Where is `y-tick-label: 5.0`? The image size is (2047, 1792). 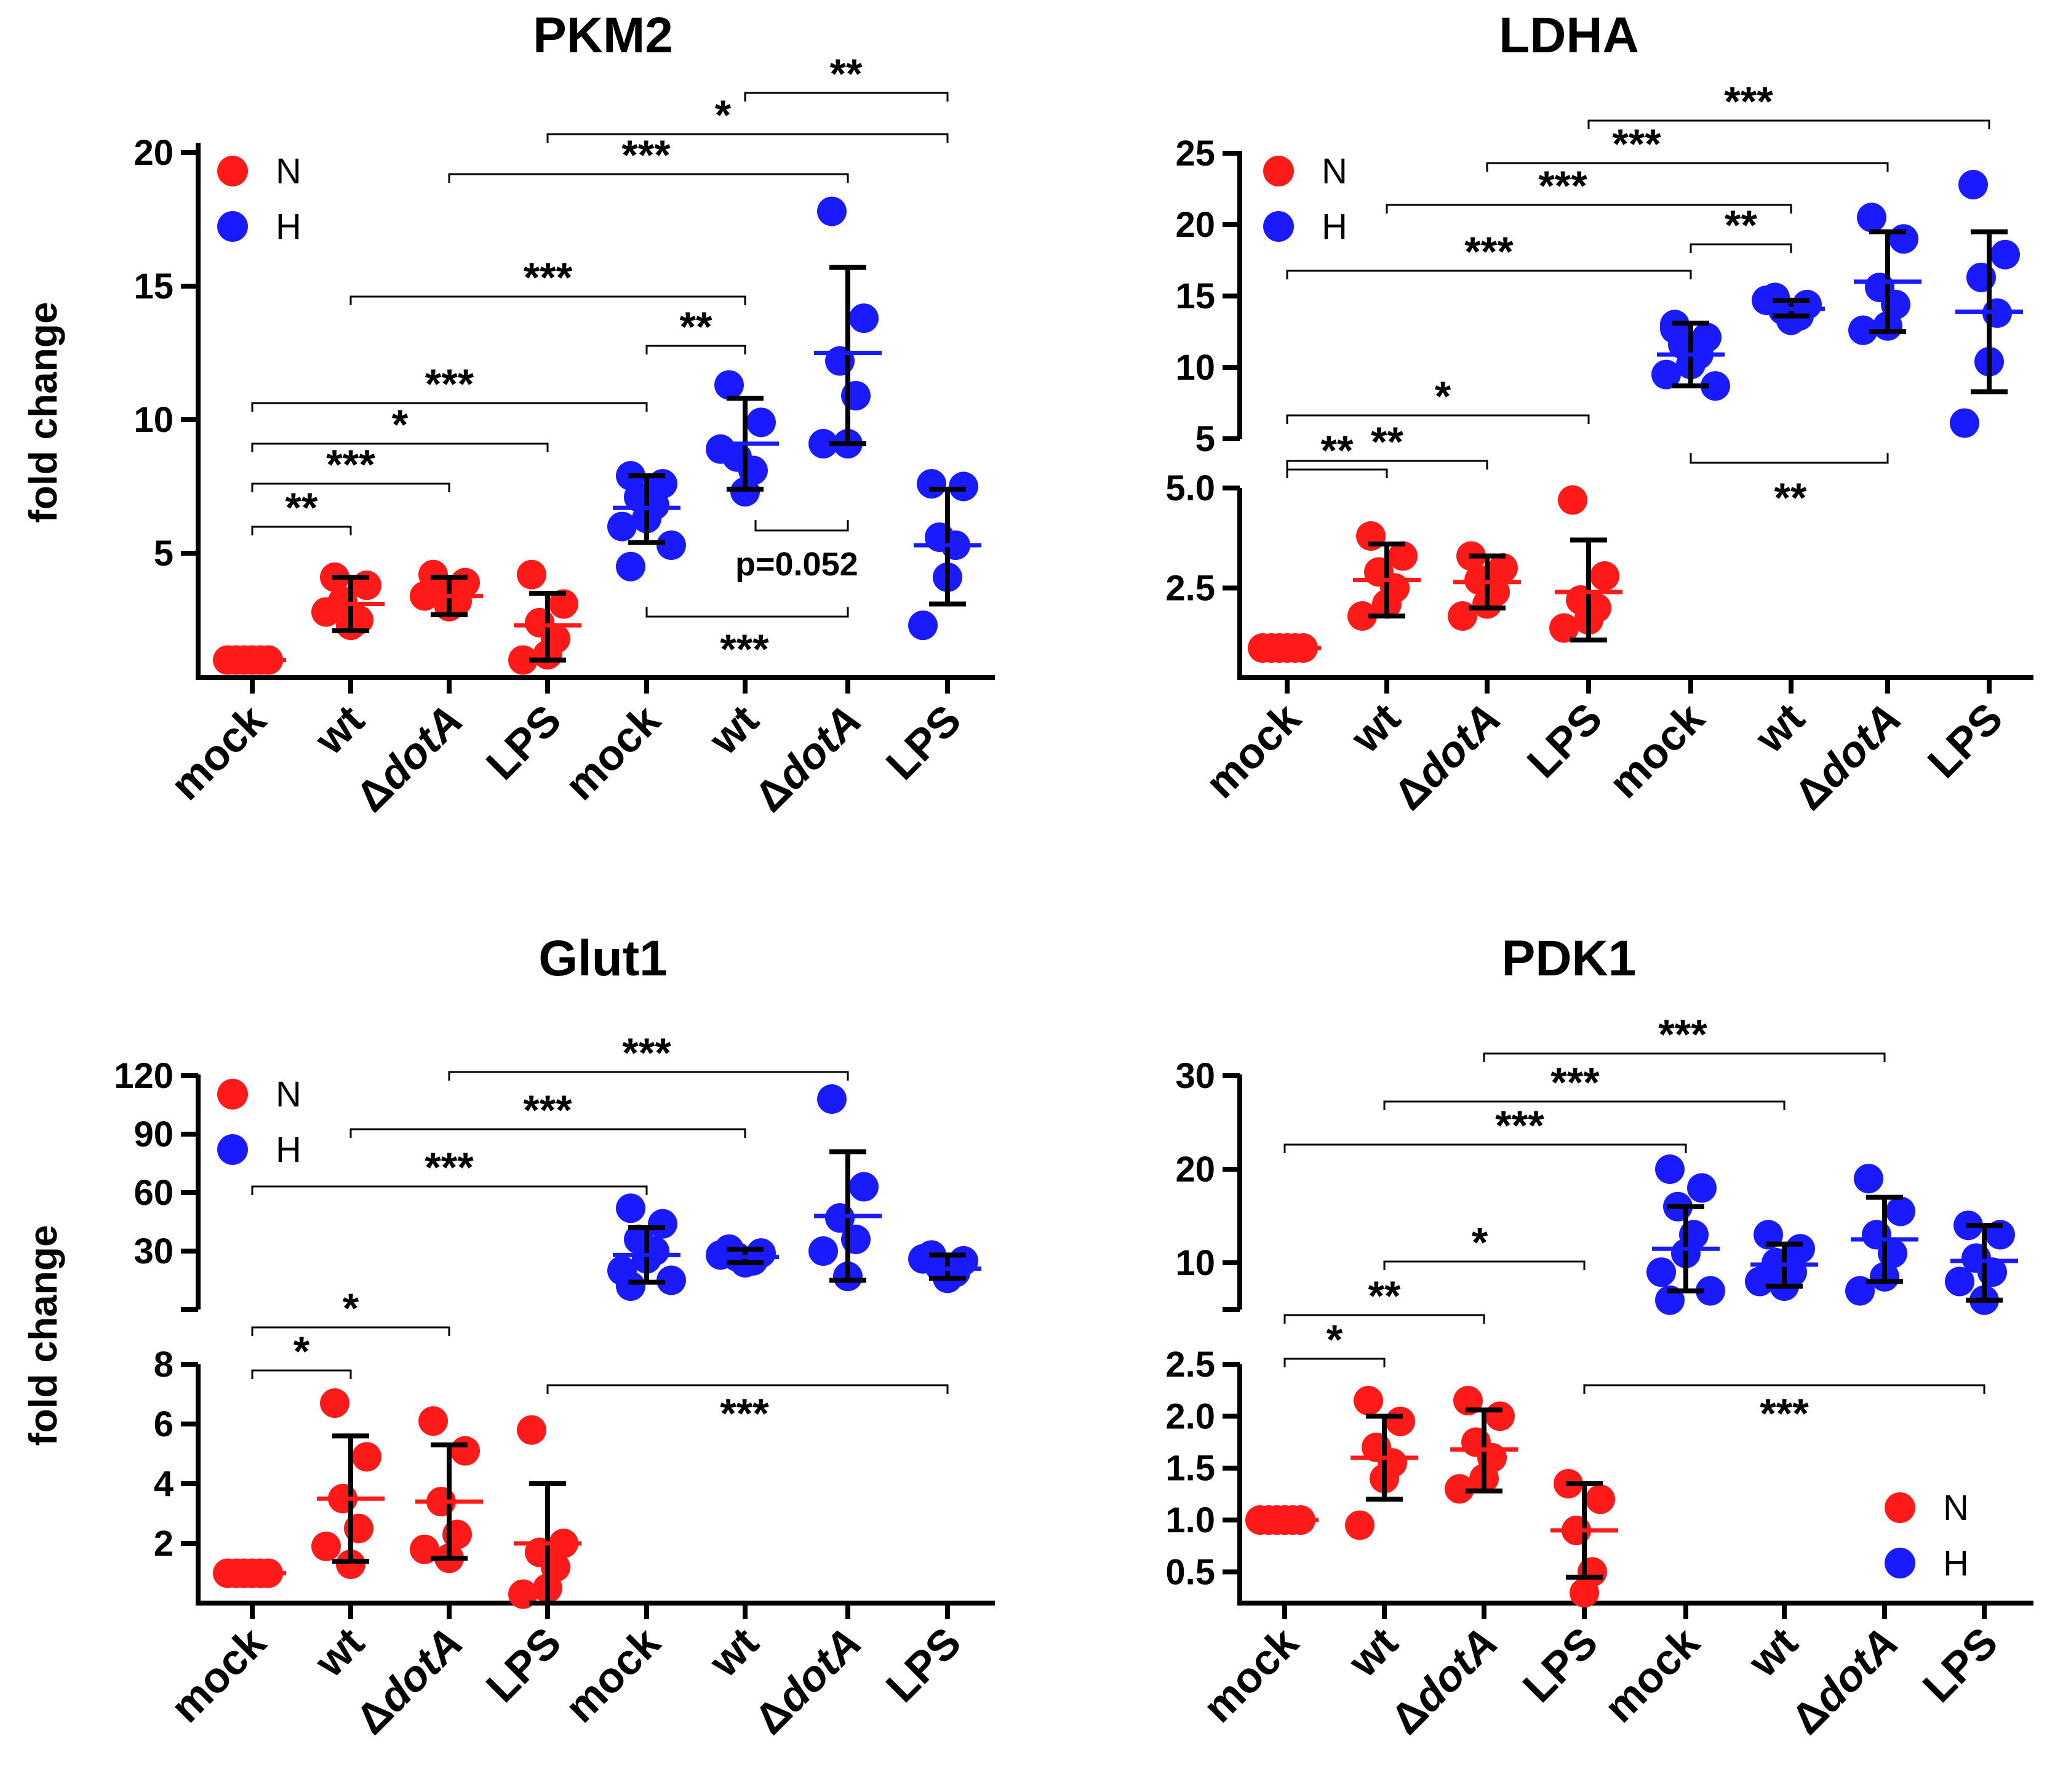 y-tick-label: 5.0 is located at coordinates (1190, 488).